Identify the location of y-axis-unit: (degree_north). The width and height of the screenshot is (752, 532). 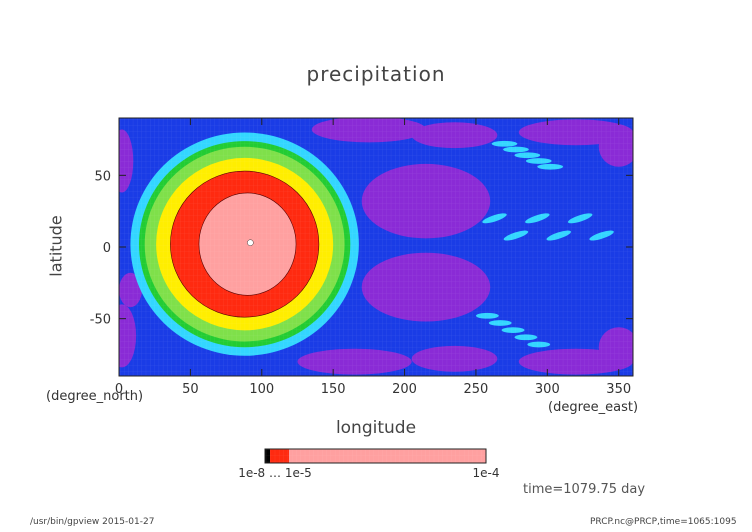
(95, 396).